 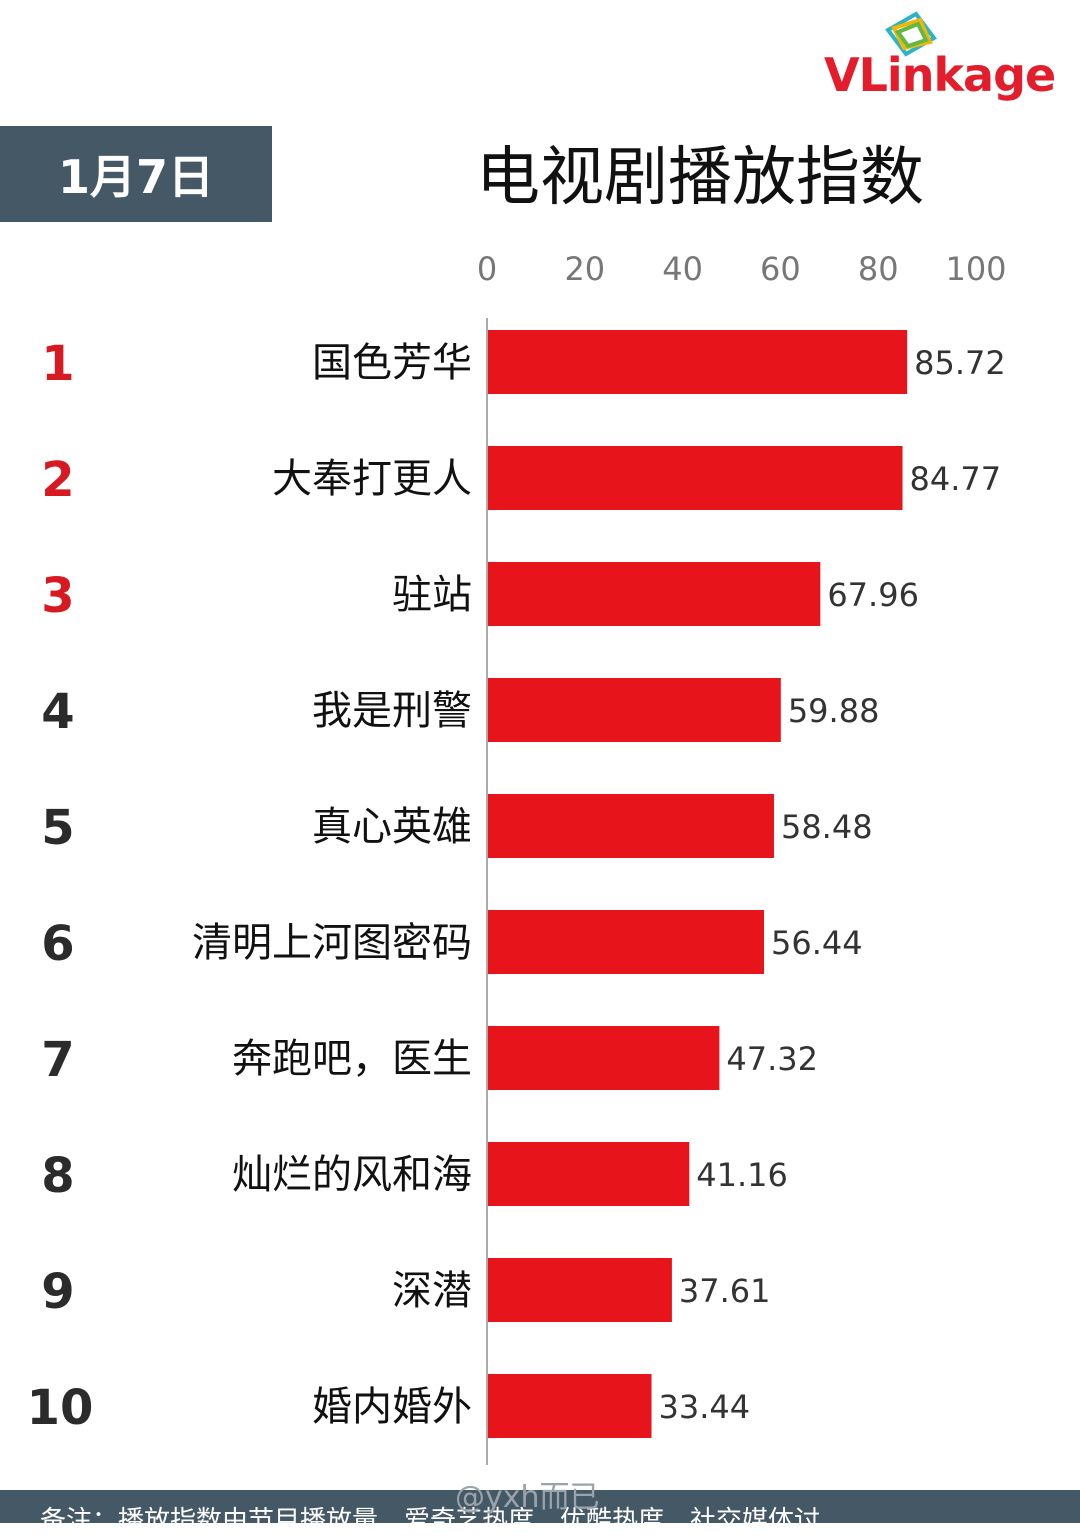 What do you see at coordinates (873, 595) in the screenshot?
I see `value-label: 67.96` at bounding box center [873, 595].